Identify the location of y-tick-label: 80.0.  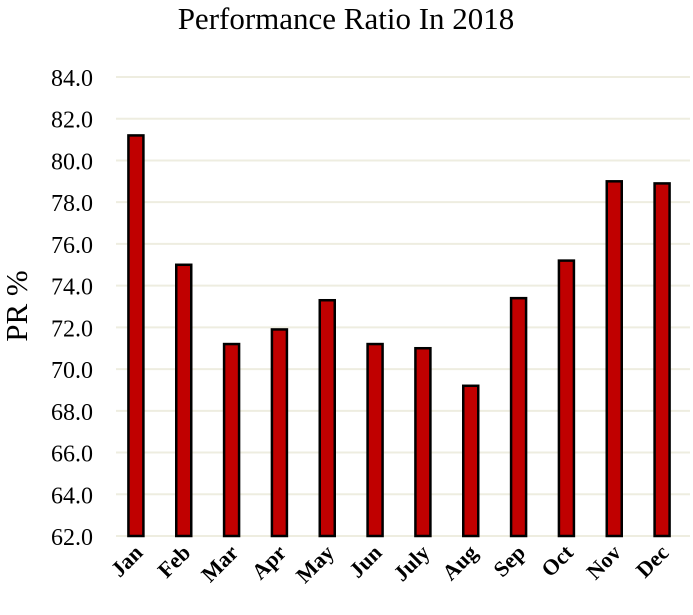
(72, 162).